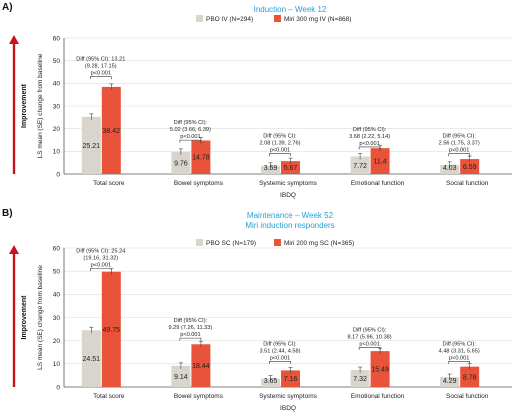  I want to click on data-label: 24.51, so click(92, 359).